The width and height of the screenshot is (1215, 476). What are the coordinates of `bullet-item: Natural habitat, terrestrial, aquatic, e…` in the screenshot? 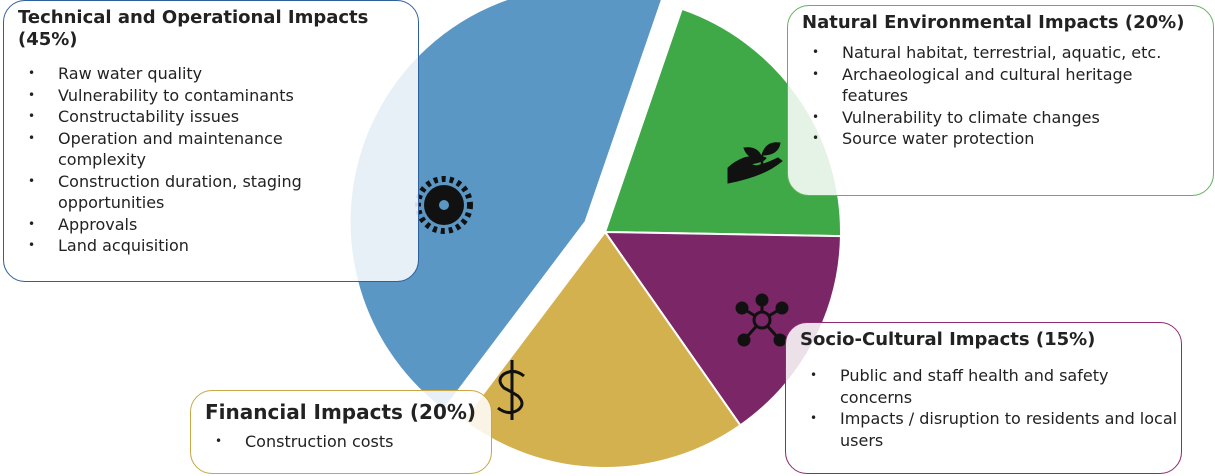 It's located at (1007, 53).